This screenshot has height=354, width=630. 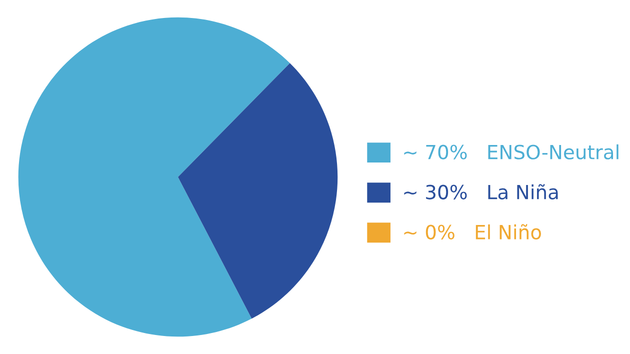 What do you see at coordinates (472, 232) in the screenshot?
I see `legend-label: ~ 0% El Niño` at bounding box center [472, 232].